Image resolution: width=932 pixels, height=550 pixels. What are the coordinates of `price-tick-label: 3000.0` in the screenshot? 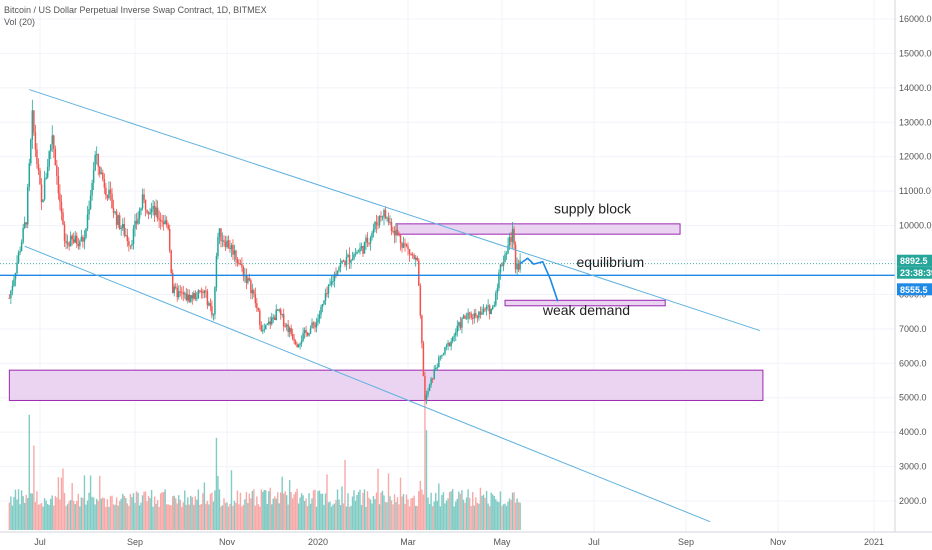 It's located at (913, 467).